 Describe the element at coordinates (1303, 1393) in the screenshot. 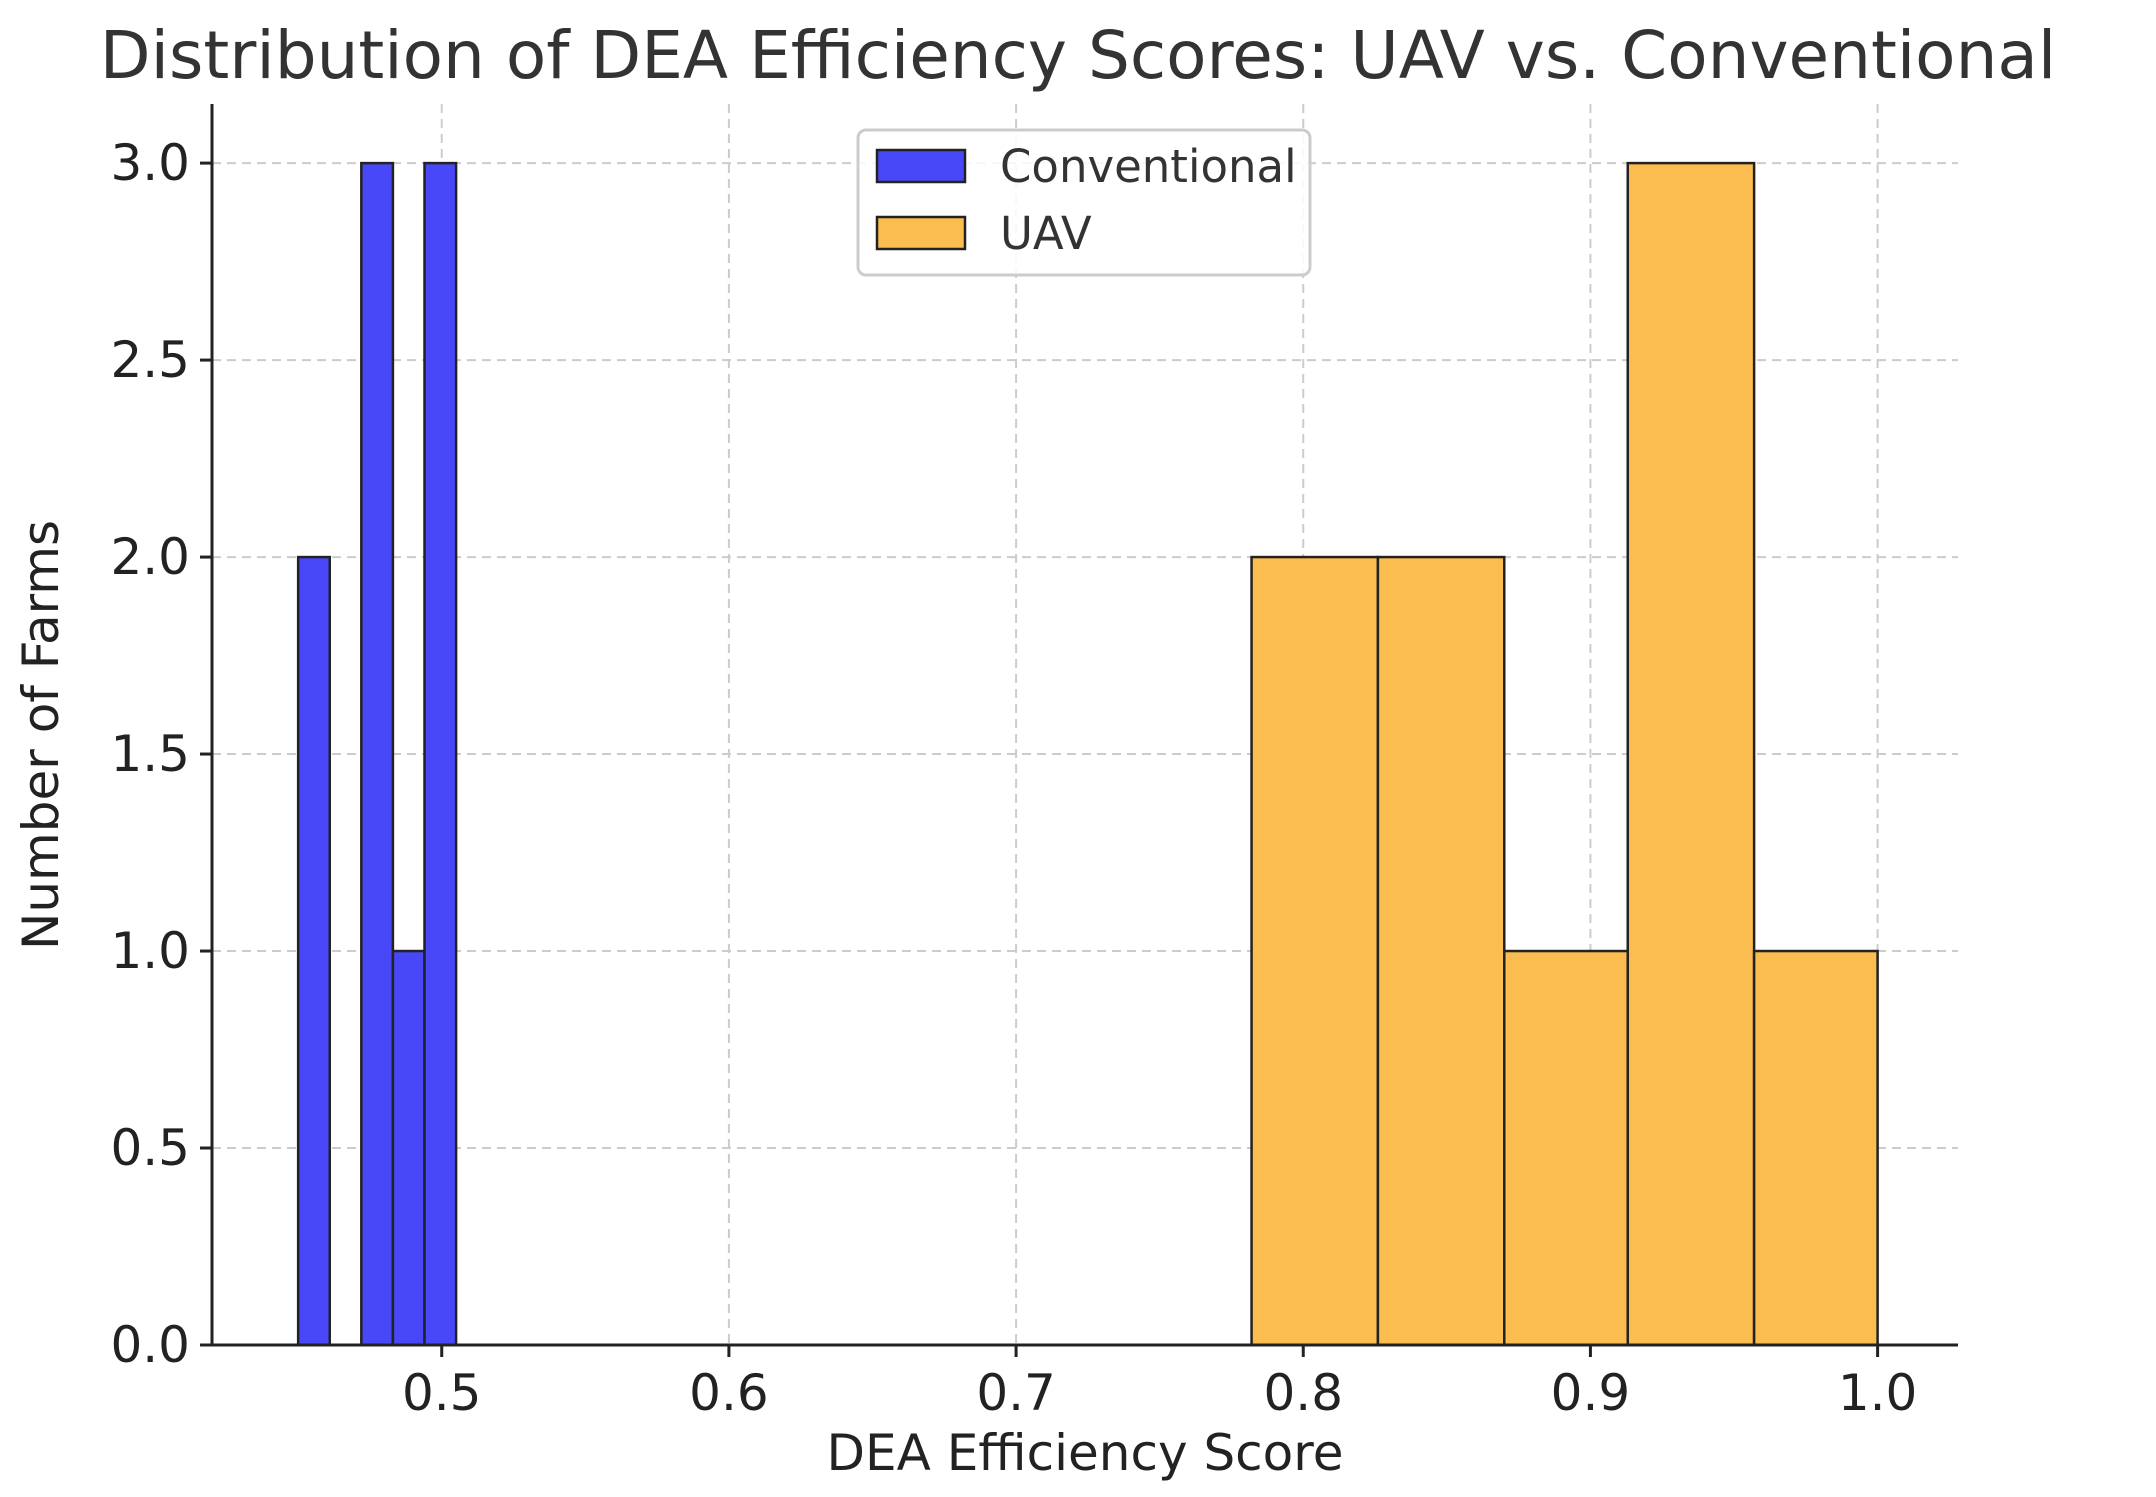

I see `x-tick-label-3: 0.8` at that location.